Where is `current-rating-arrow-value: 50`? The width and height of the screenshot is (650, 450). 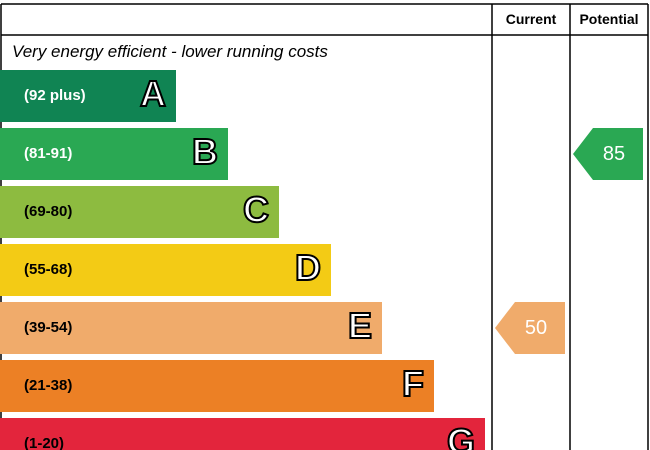
current-rating-arrow-value: 50 is located at coordinates (536, 328).